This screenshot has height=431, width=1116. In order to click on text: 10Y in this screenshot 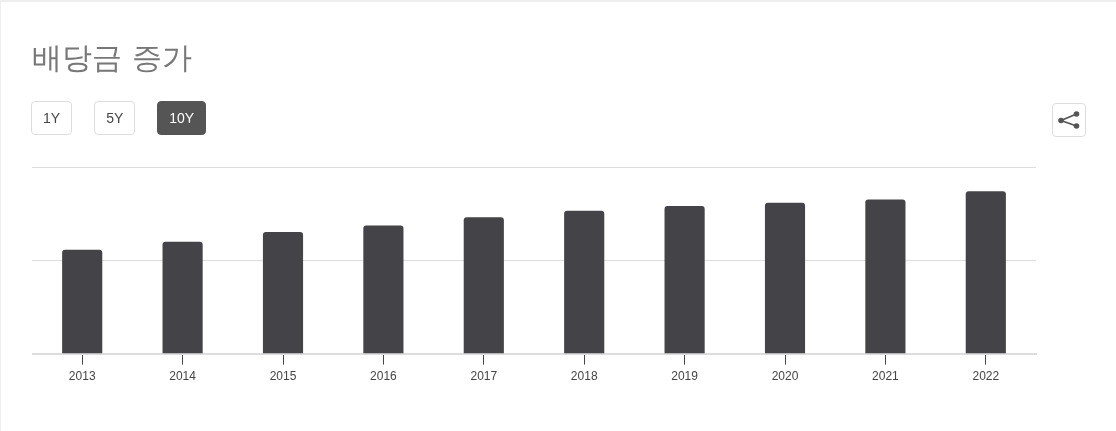, I will do `click(182, 118)`.